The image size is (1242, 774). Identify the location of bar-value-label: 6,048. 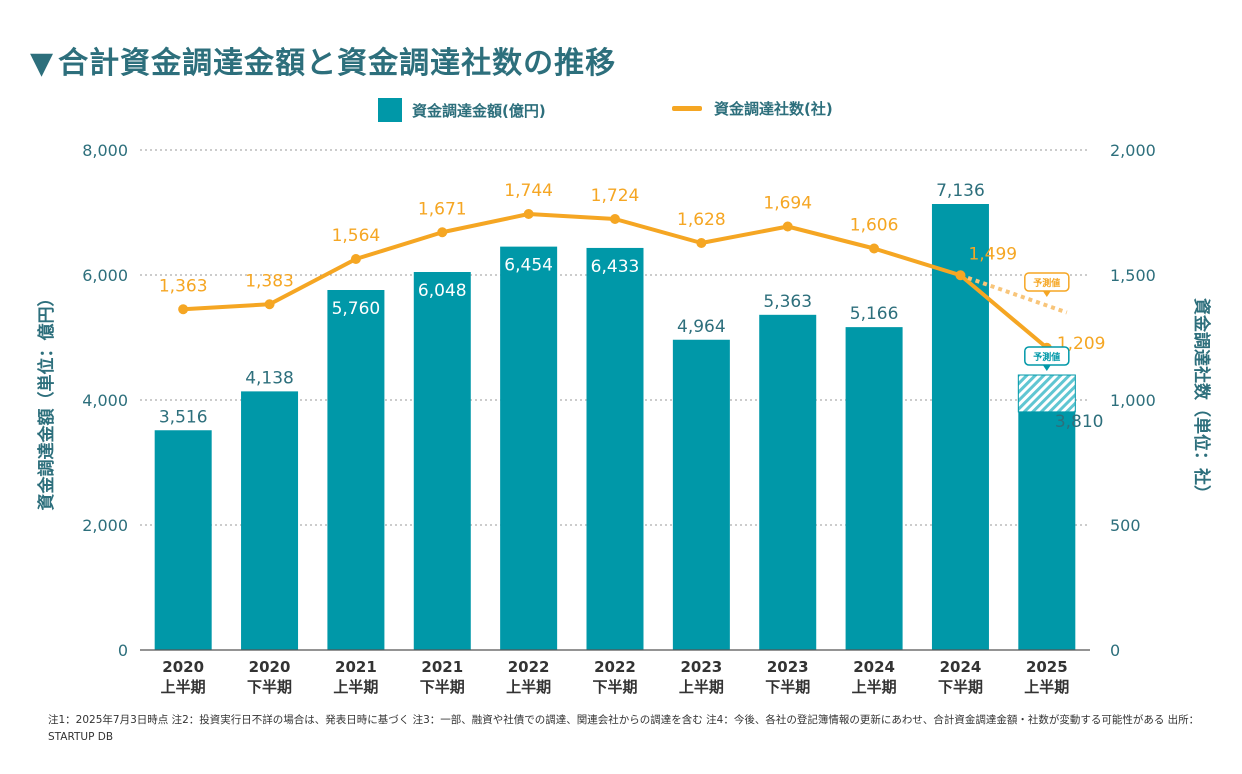
(442, 291).